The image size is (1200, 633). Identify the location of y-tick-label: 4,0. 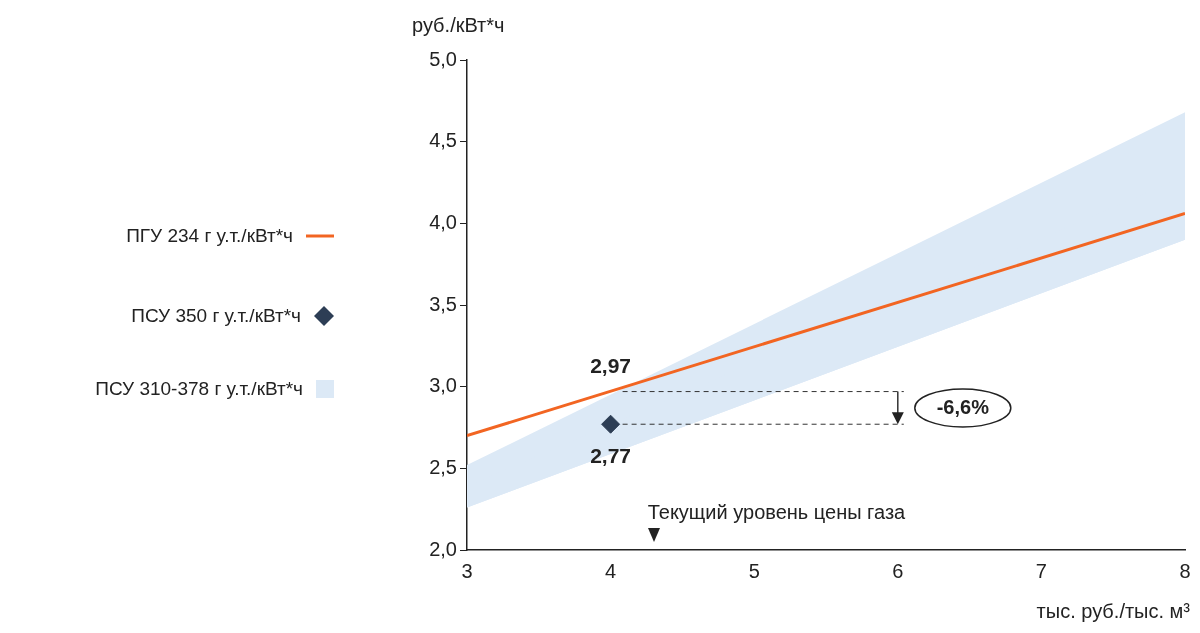
(443, 221).